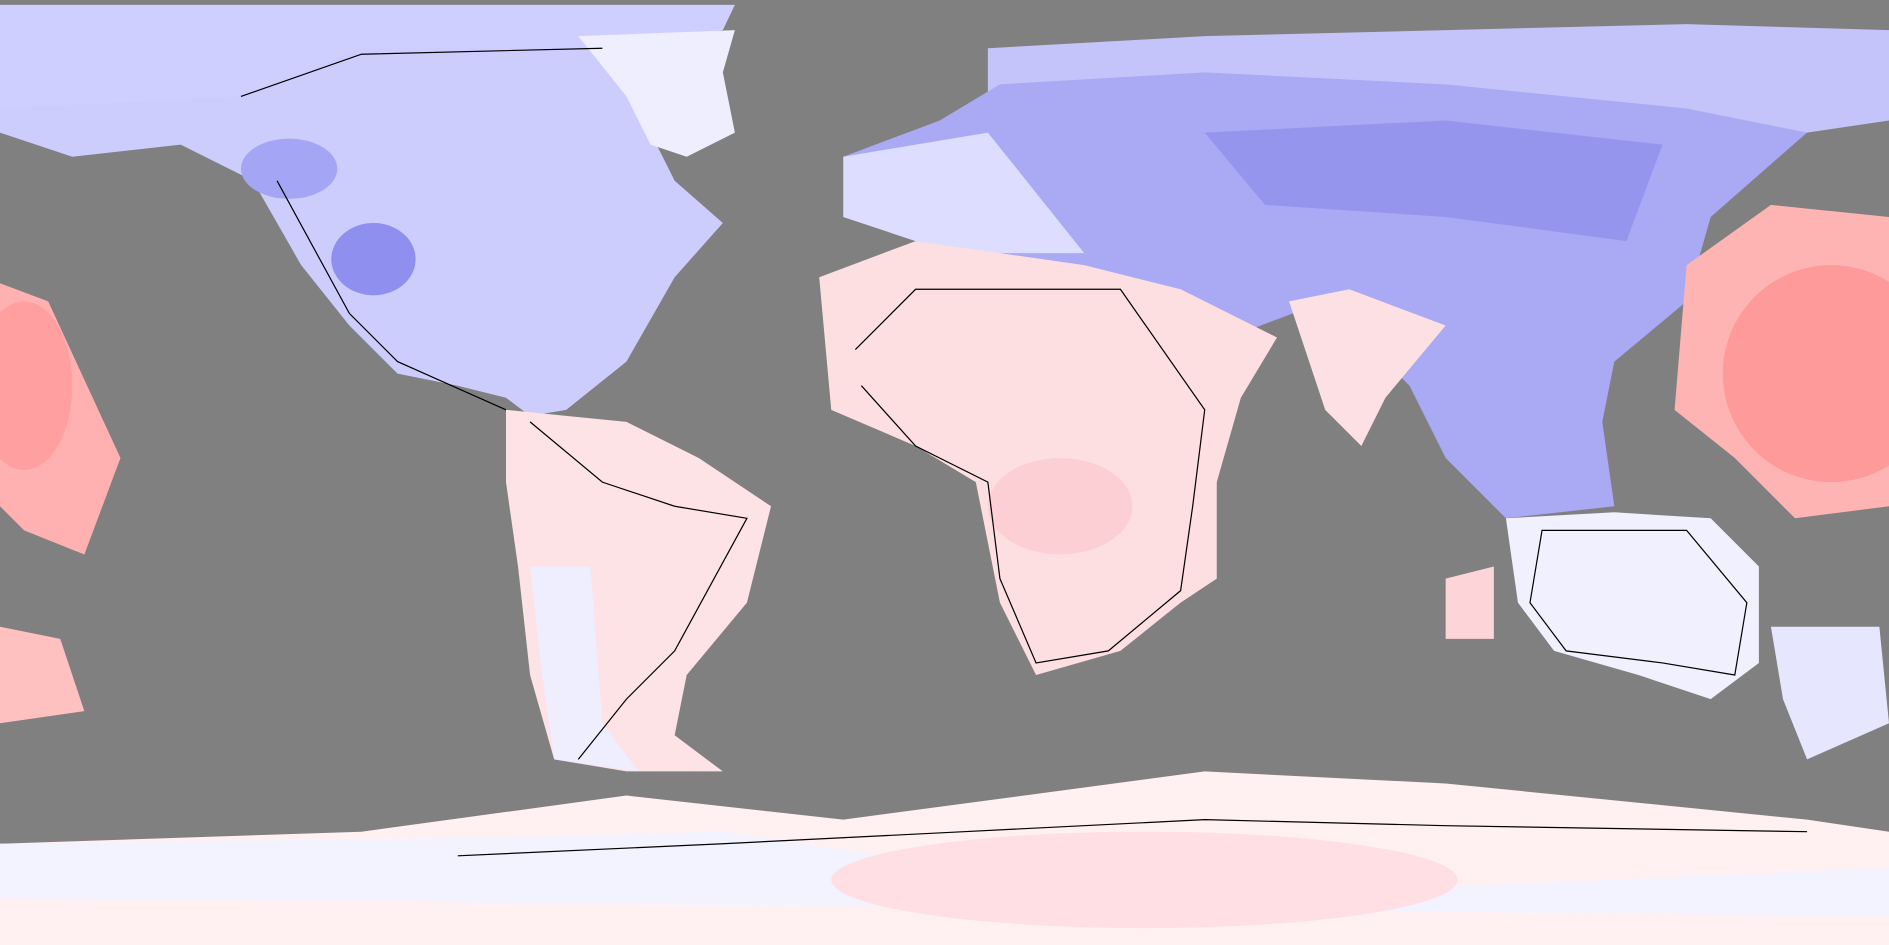  I want to click on australia, so click(1632, 606).